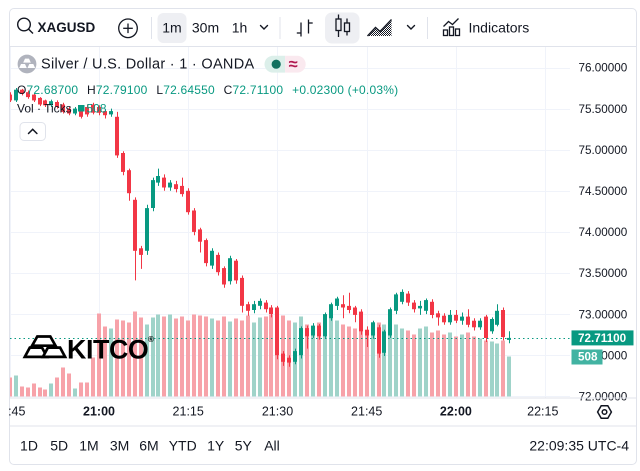 This screenshot has height=471, width=640. I want to click on svg-text: 72.71100, so click(602, 338).